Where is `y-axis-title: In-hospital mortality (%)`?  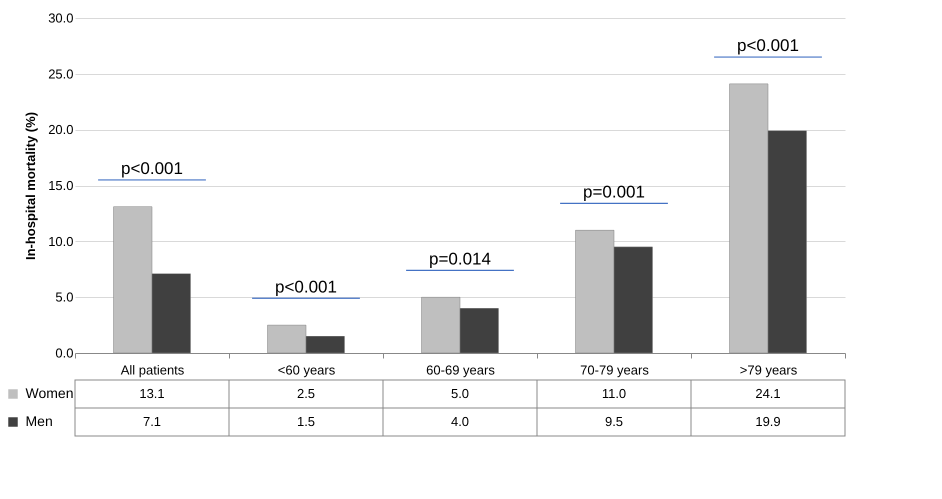
y-axis-title: In-hospital mortality (%) is located at coordinates (30, 186).